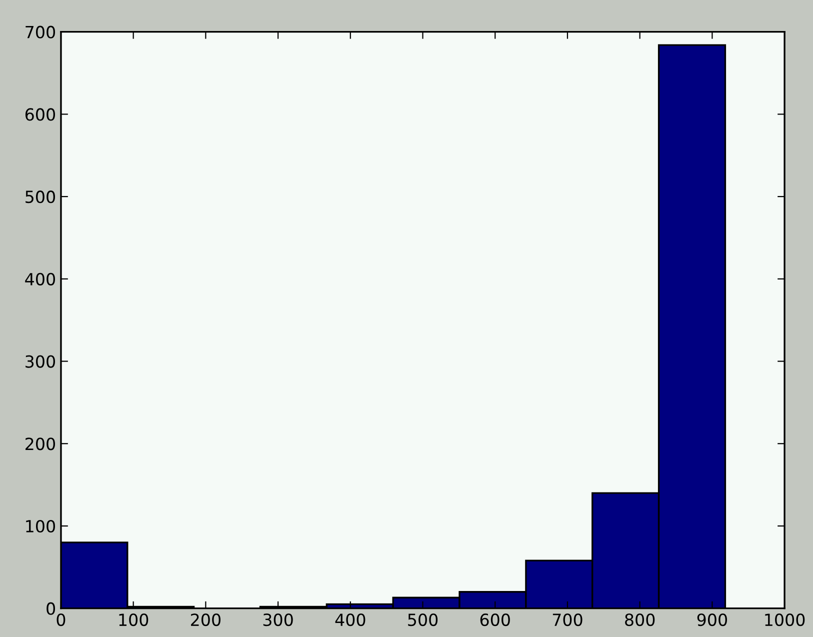  I want to click on y-tick-label: 400, so click(40, 279).